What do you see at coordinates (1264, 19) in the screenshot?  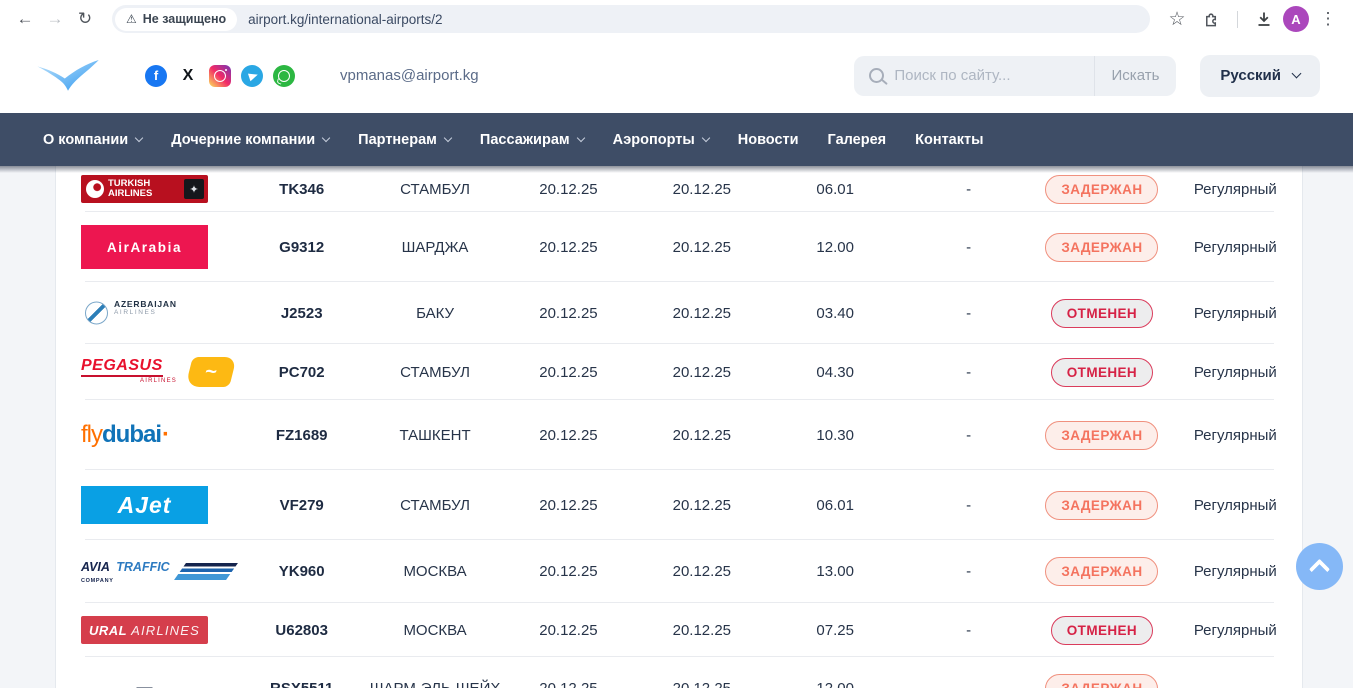 I see `download-icon` at bounding box center [1264, 19].